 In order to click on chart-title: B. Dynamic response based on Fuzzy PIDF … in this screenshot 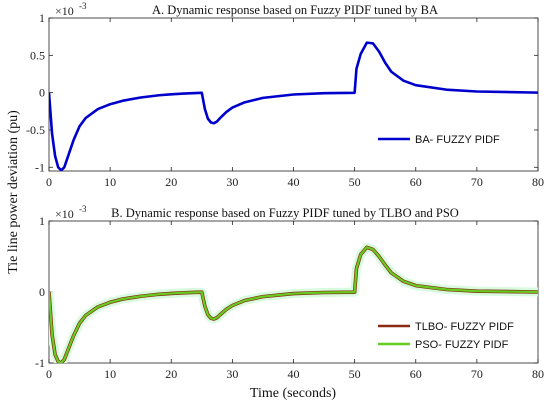, I will do `click(285, 213)`.